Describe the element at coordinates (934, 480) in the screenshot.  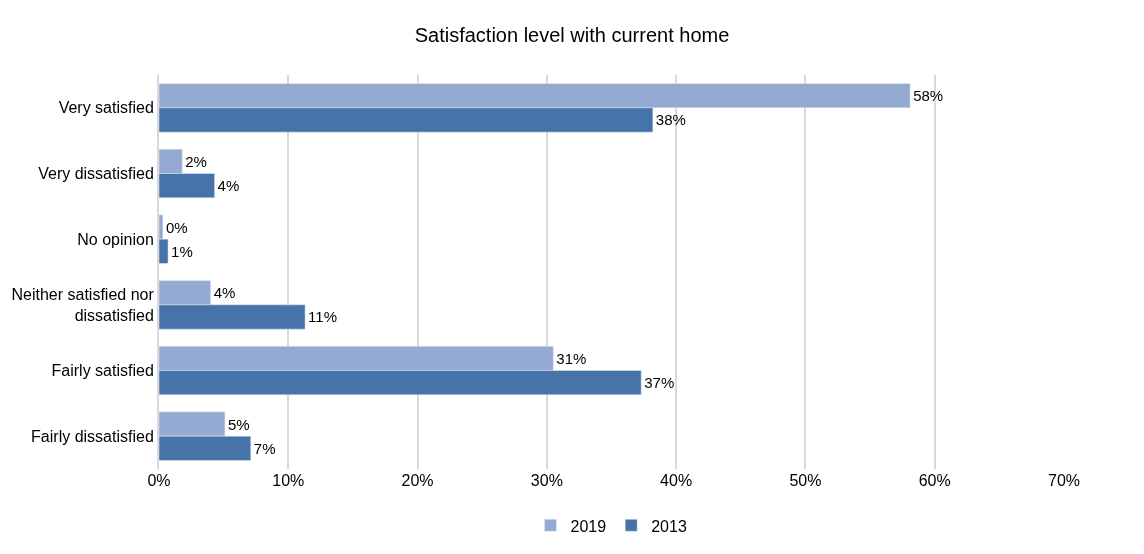
I see `x-tick-label: 60%` at that location.